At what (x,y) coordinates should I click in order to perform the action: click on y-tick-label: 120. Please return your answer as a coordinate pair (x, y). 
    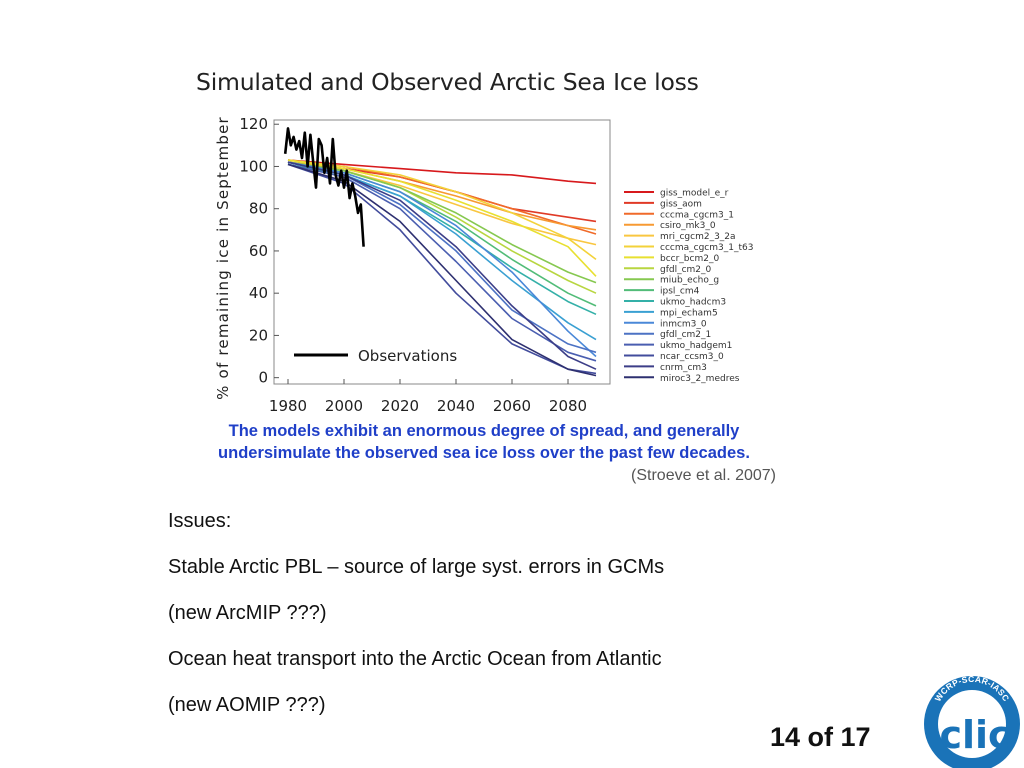
    Looking at the image, I should click on (253, 124).